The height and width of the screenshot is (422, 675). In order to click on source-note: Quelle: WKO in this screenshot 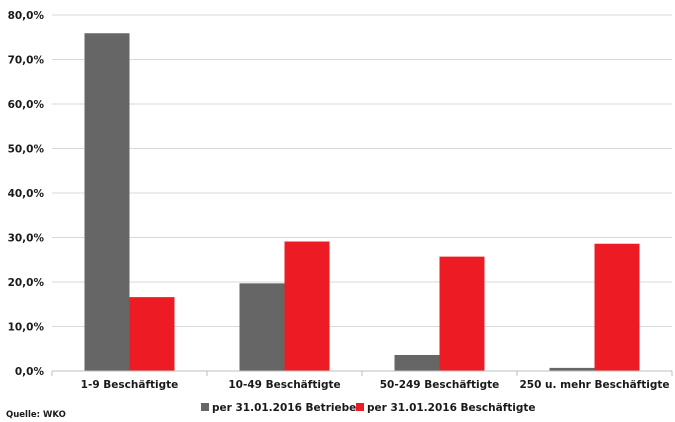, I will do `click(36, 415)`.